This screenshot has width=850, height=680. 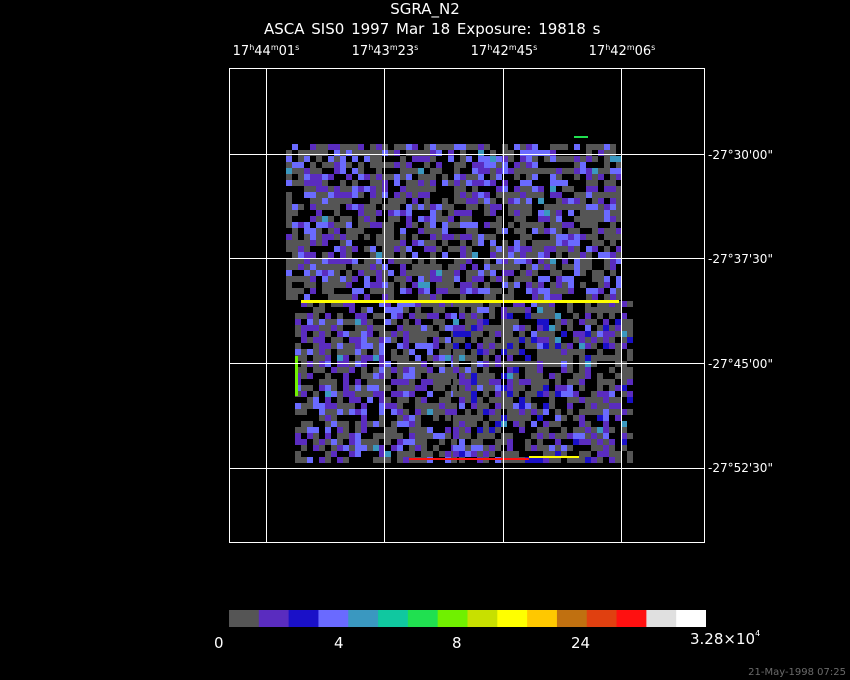 What do you see at coordinates (740, 259) in the screenshot?
I see `dec-tick-label: -27°37'30"` at bounding box center [740, 259].